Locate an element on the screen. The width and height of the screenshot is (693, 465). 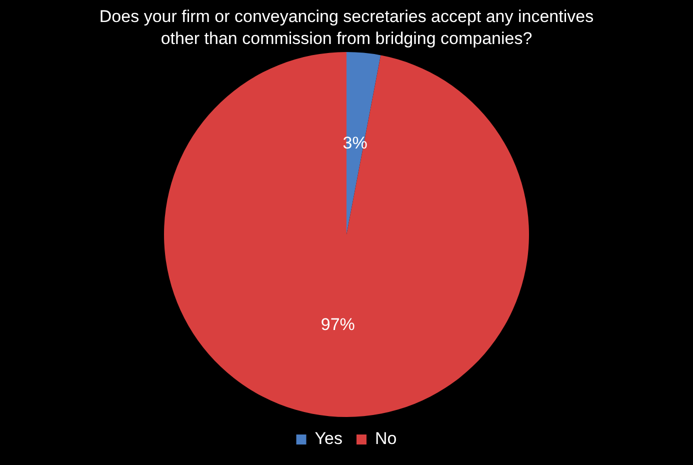
data-label: 97% is located at coordinates (337, 324).